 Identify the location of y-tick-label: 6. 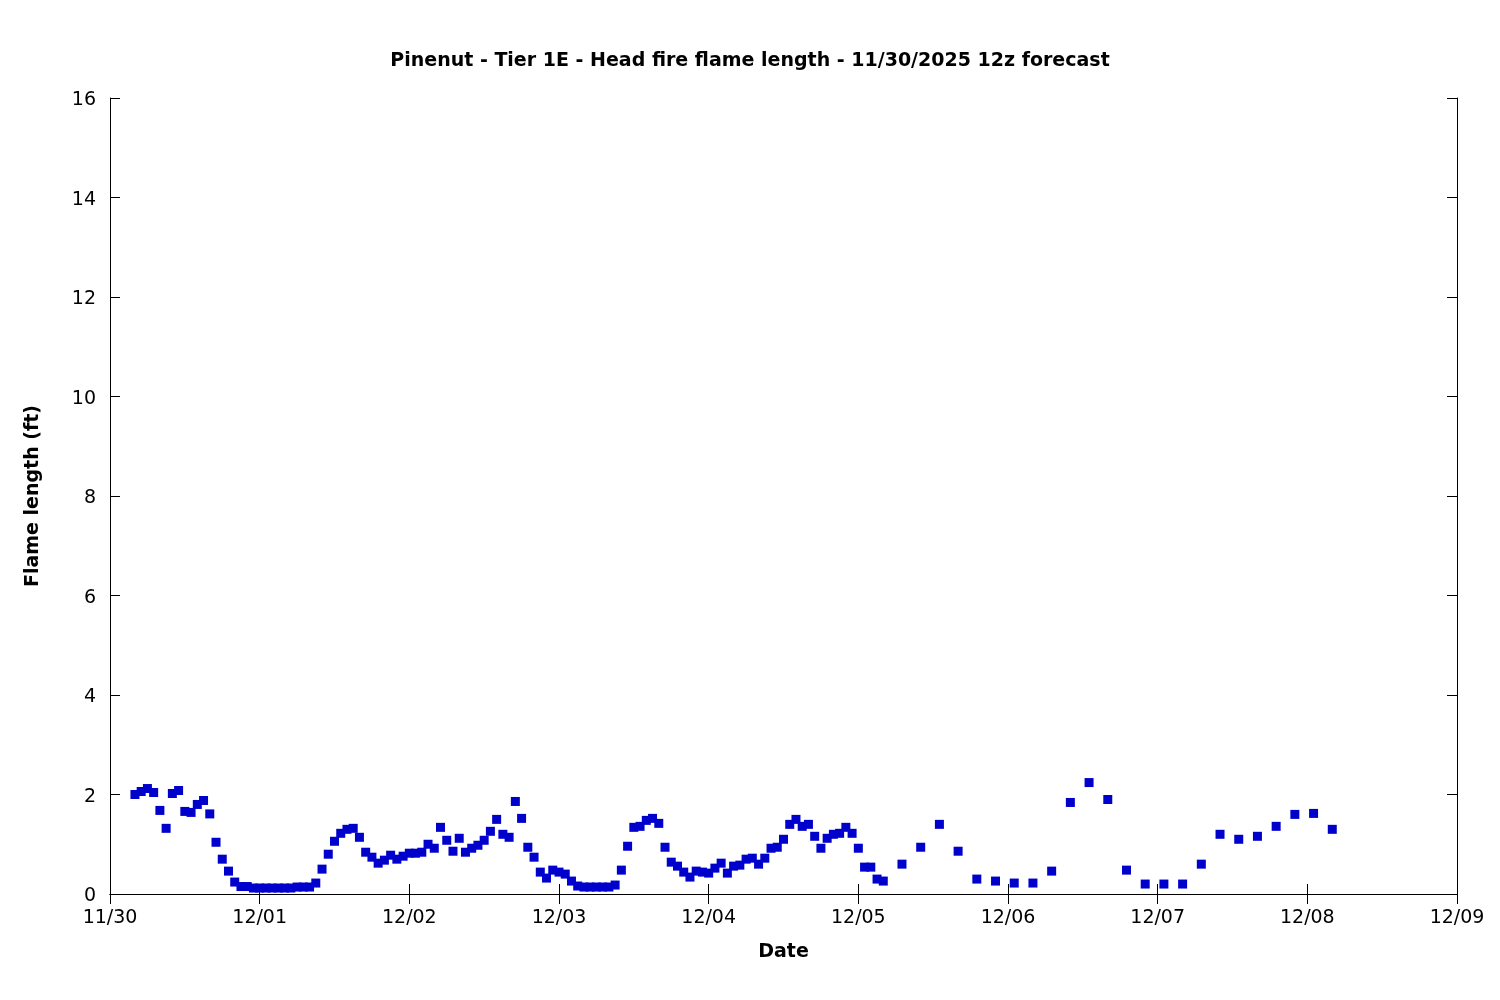
(89, 595).